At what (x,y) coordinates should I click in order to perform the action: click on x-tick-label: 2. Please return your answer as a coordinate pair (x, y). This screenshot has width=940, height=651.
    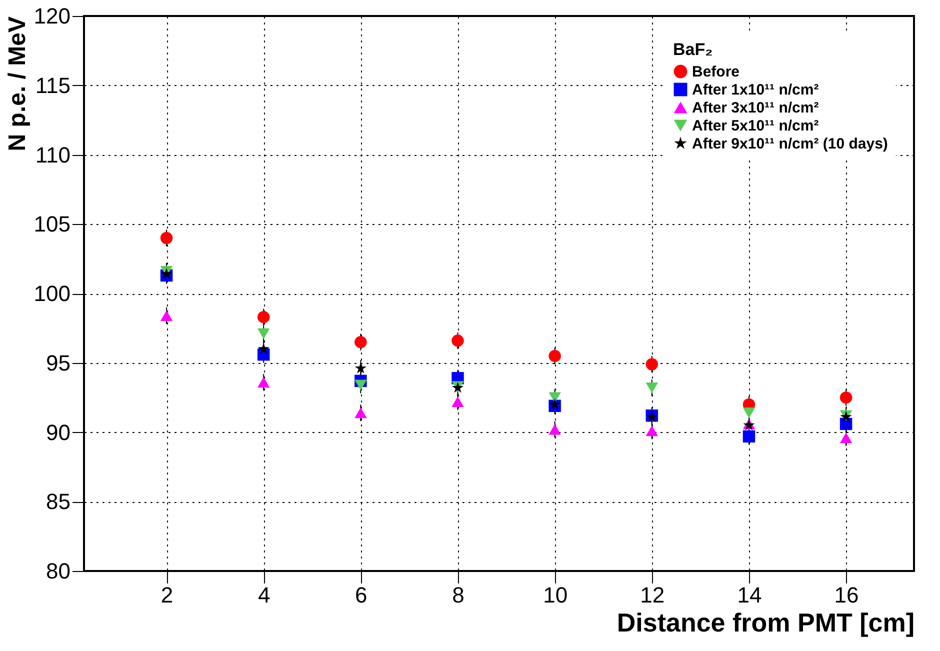
    Looking at the image, I should click on (167, 595).